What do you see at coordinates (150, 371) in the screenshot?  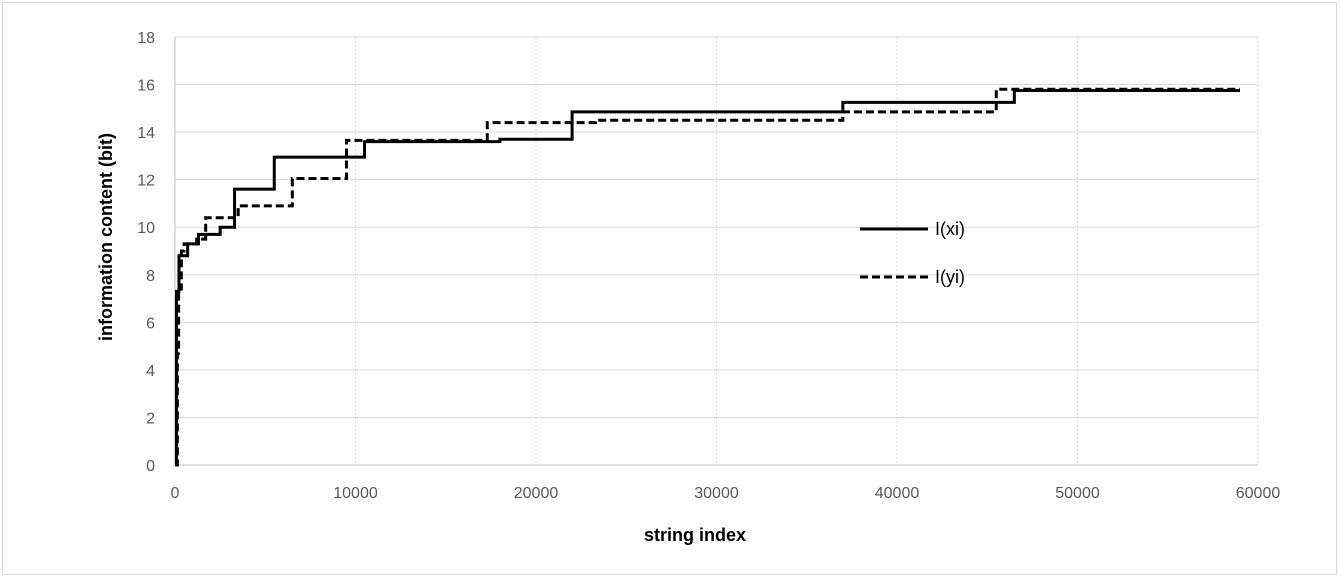 I see `y-tick-label: 4` at bounding box center [150, 371].